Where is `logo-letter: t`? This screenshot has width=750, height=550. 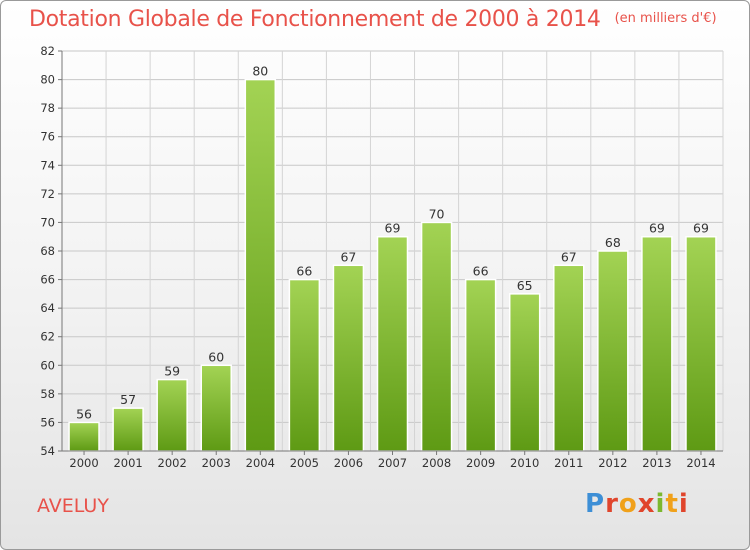
logo-letter: t is located at coordinates (672, 504).